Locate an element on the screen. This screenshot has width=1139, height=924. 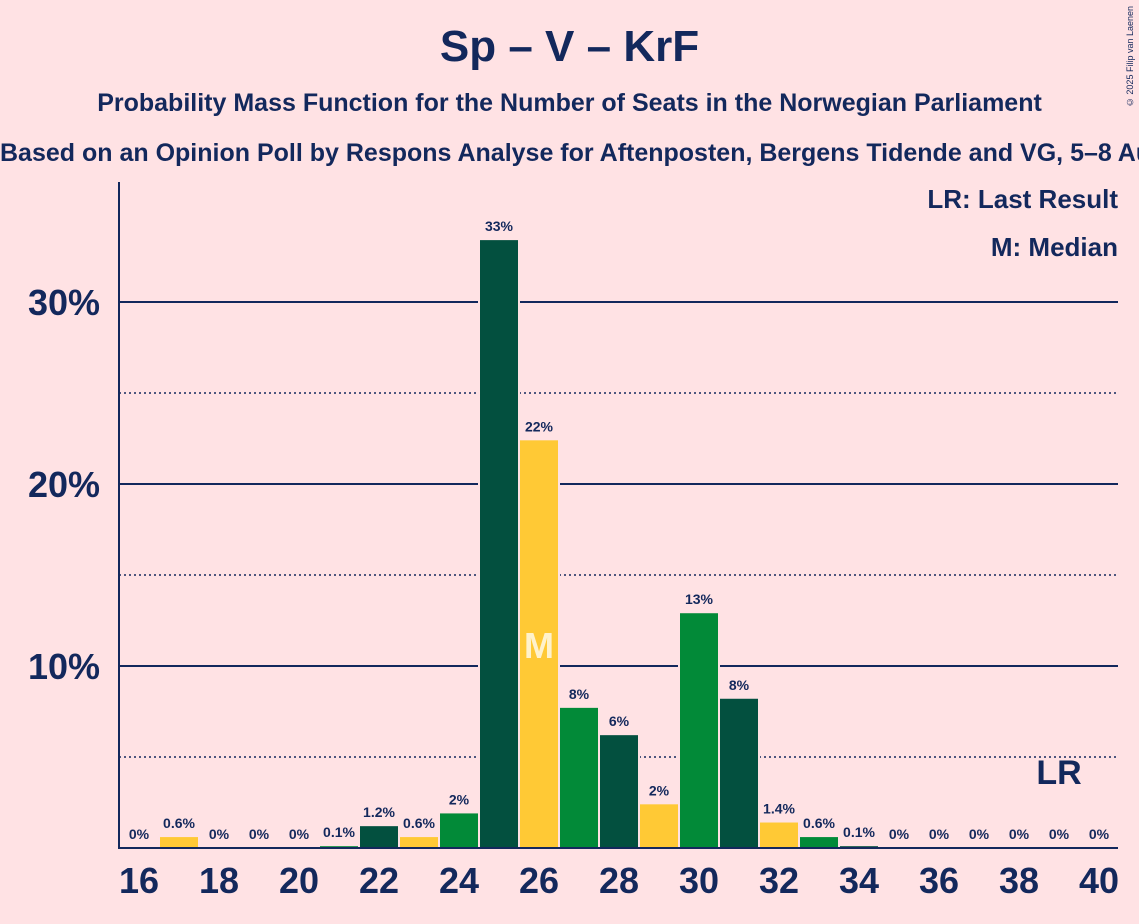
data-label: 1.4% is located at coordinates (779, 809).